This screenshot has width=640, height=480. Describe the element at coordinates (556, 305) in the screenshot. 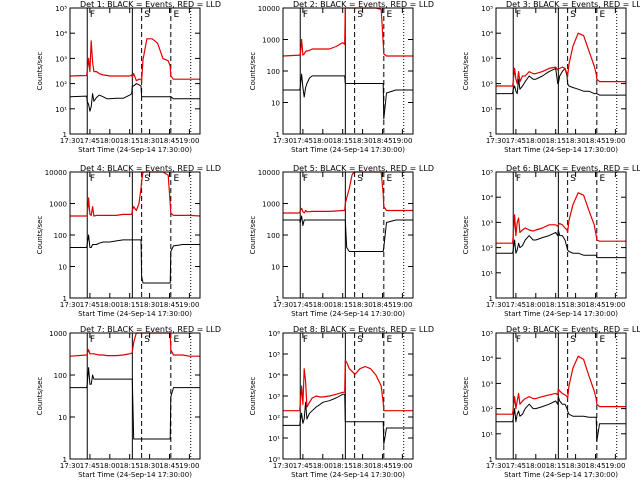

I see `panel-6-xtick-label-4: 18:15` at that location.